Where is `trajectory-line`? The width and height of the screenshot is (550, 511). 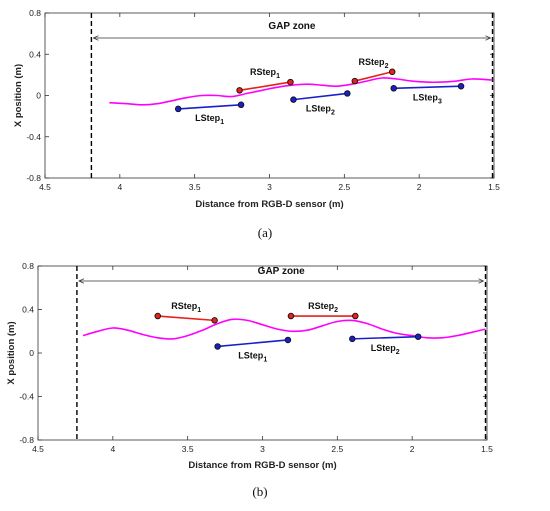
trajectory-line is located at coordinates (301, 91).